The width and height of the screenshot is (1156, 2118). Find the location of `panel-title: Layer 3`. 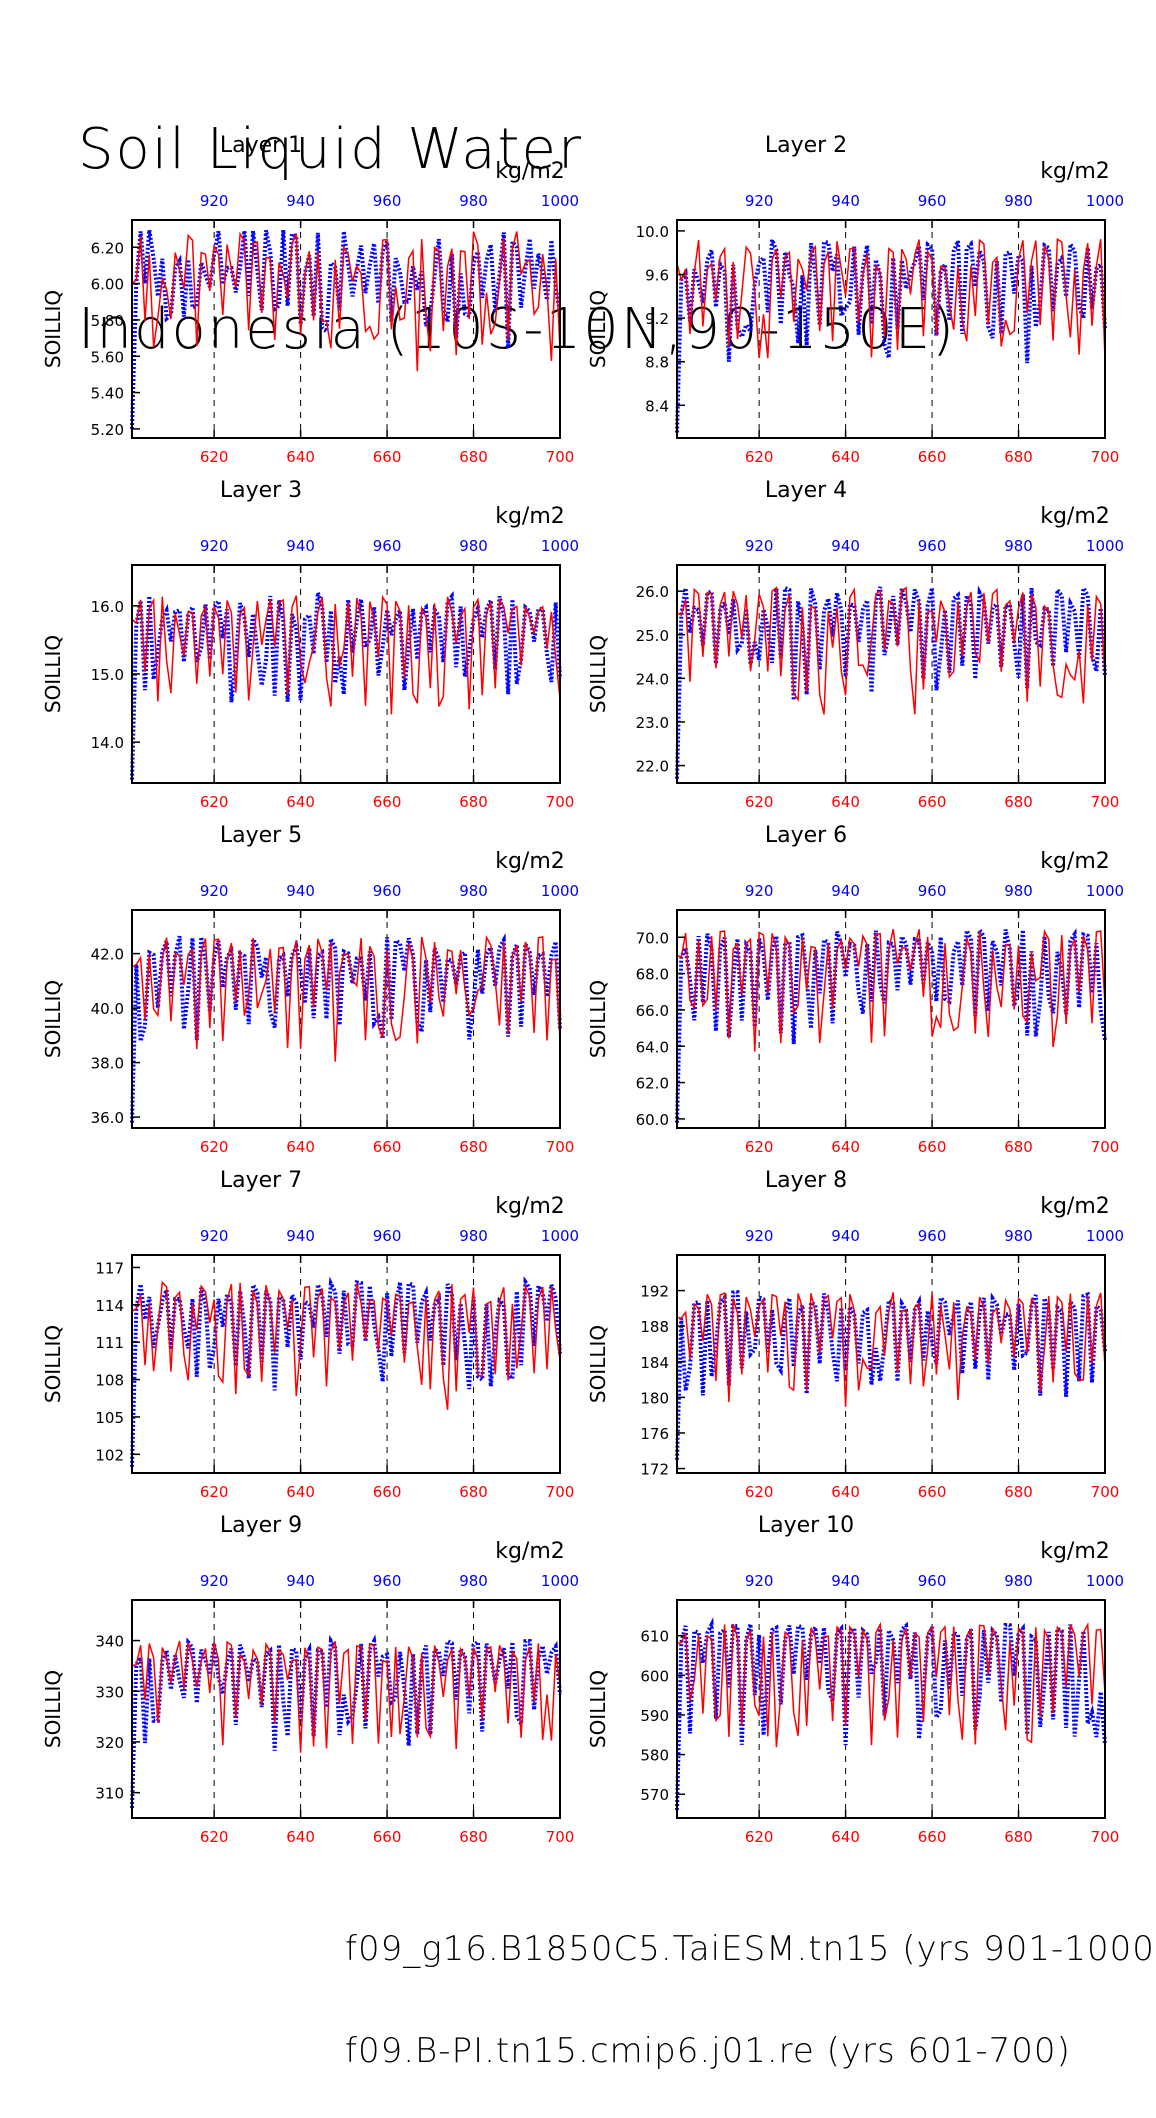

panel-title: Layer 3 is located at coordinates (261, 490).